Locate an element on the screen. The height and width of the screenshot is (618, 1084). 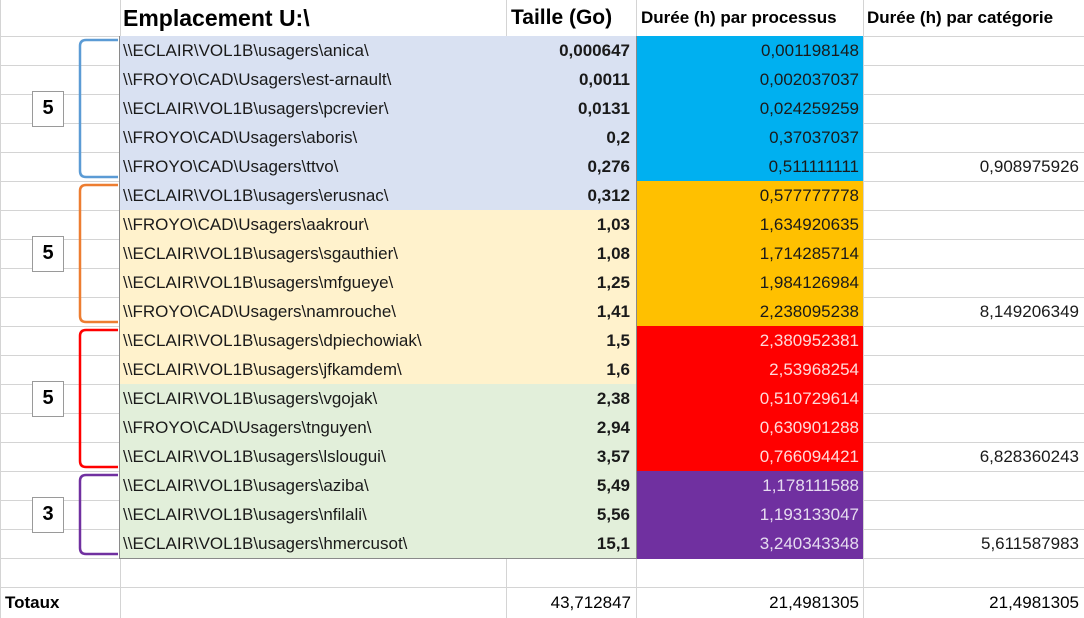
duration-cell: 1,714285714 is located at coordinates (750, 254).